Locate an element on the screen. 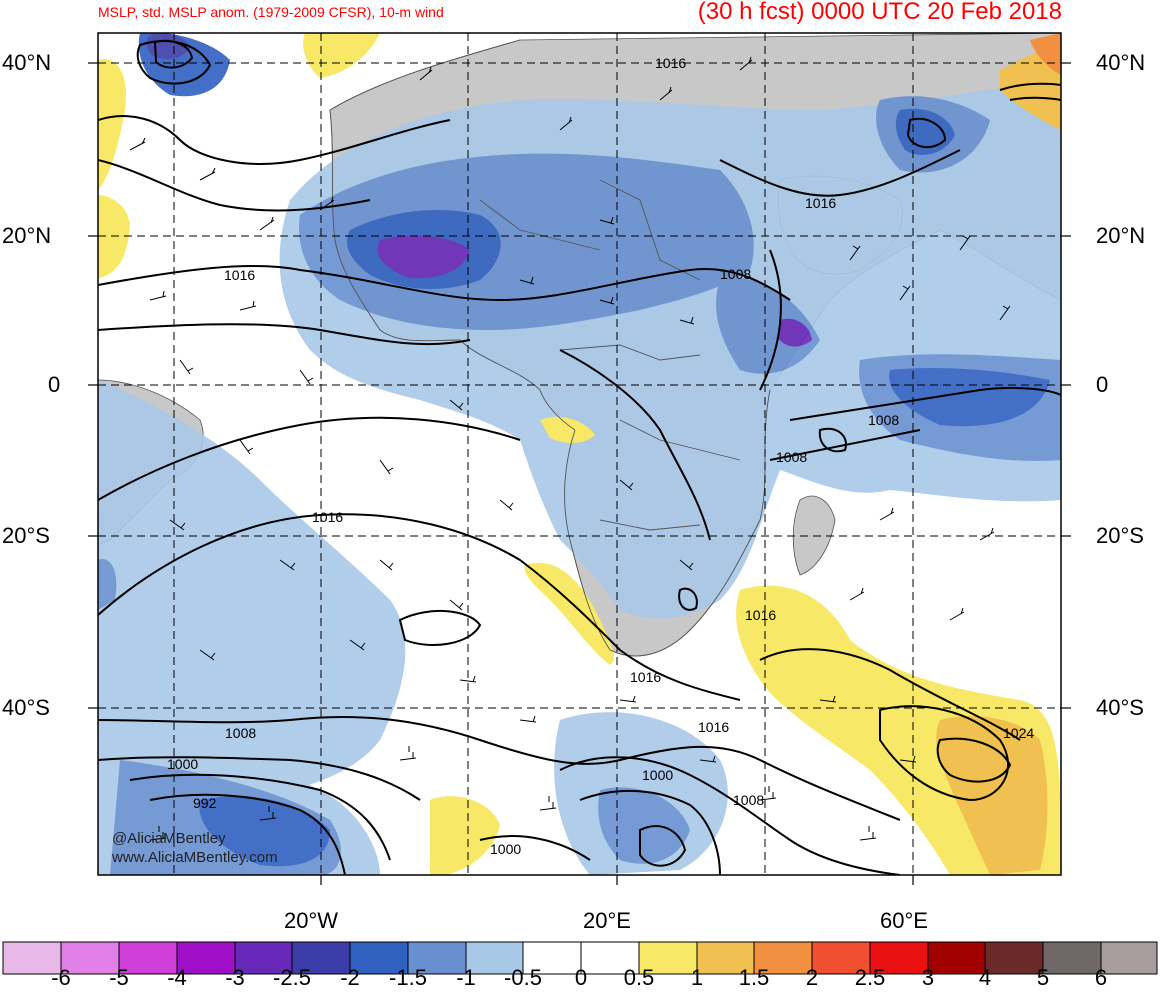  colorbar-label: -2.5 is located at coordinates (292, 977).